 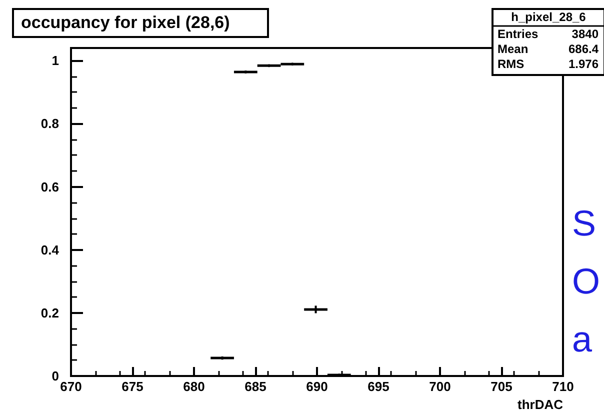 What do you see at coordinates (586, 281) in the screenshot?
I see `text: O` at bounding box center [586, 281].